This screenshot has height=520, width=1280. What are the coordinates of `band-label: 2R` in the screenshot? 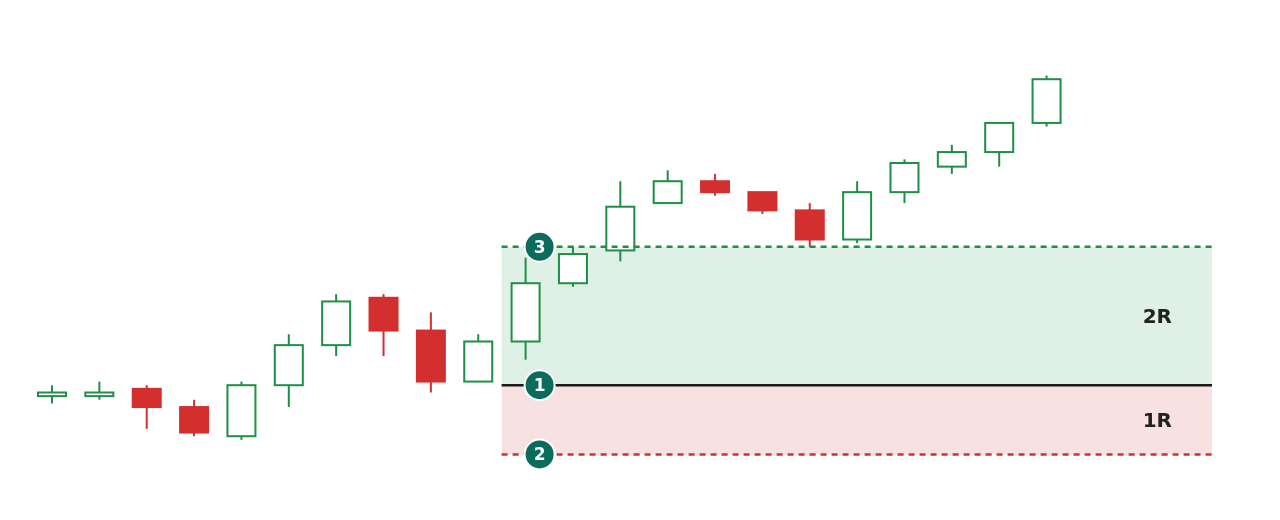 It's located at (1157, 316).